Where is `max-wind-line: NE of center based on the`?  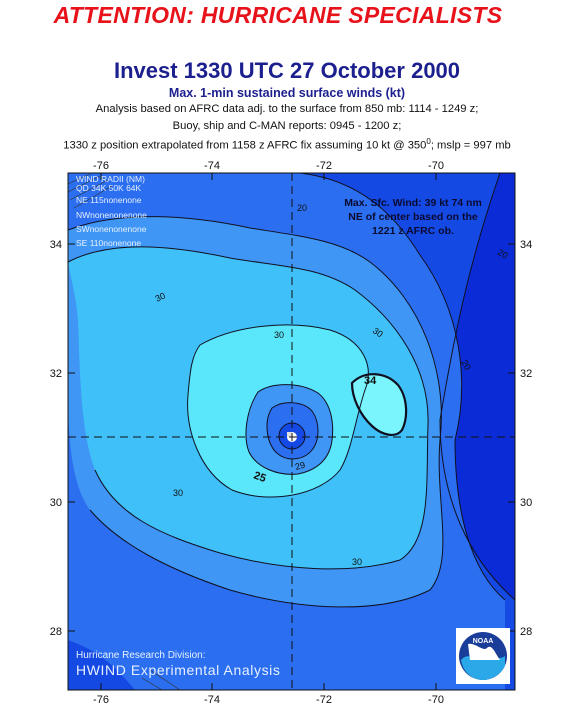
max-wind-line: NE of center based on the is located at coordinates (413, 217).